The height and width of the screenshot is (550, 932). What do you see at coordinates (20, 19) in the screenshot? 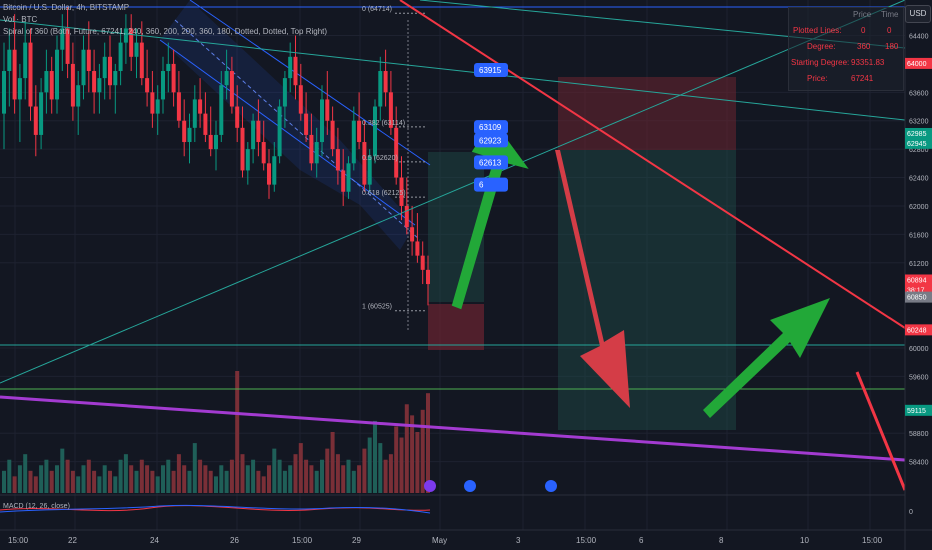
I see `volume-indicator-label: Vol · BTC` at bounding box center [20, 19].